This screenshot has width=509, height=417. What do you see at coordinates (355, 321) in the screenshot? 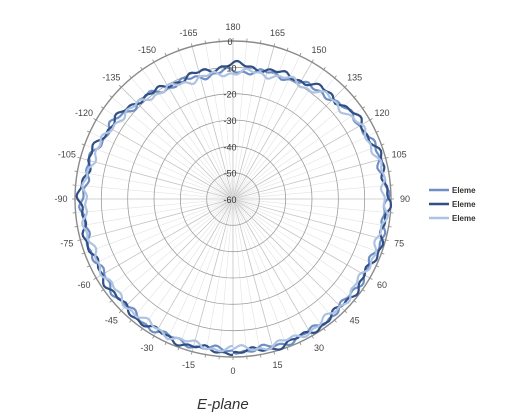
I see `angle-tick-label: 45` at bounding box center [355, 321].